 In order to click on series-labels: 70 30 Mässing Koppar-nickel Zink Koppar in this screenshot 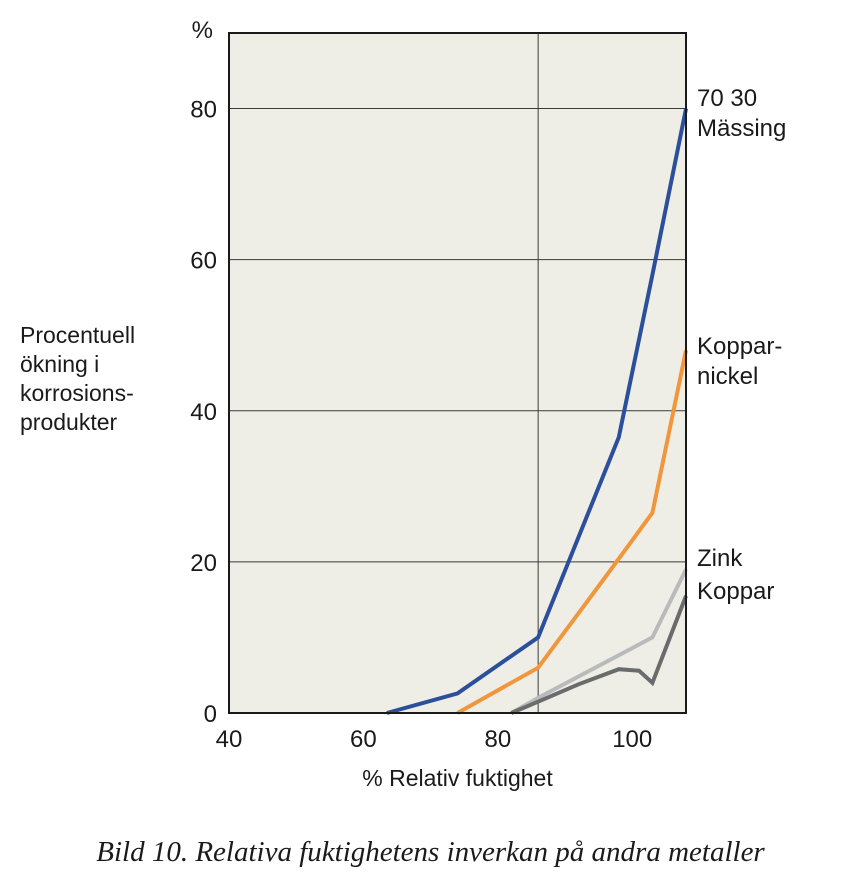, I will do `click(741, 345)`.